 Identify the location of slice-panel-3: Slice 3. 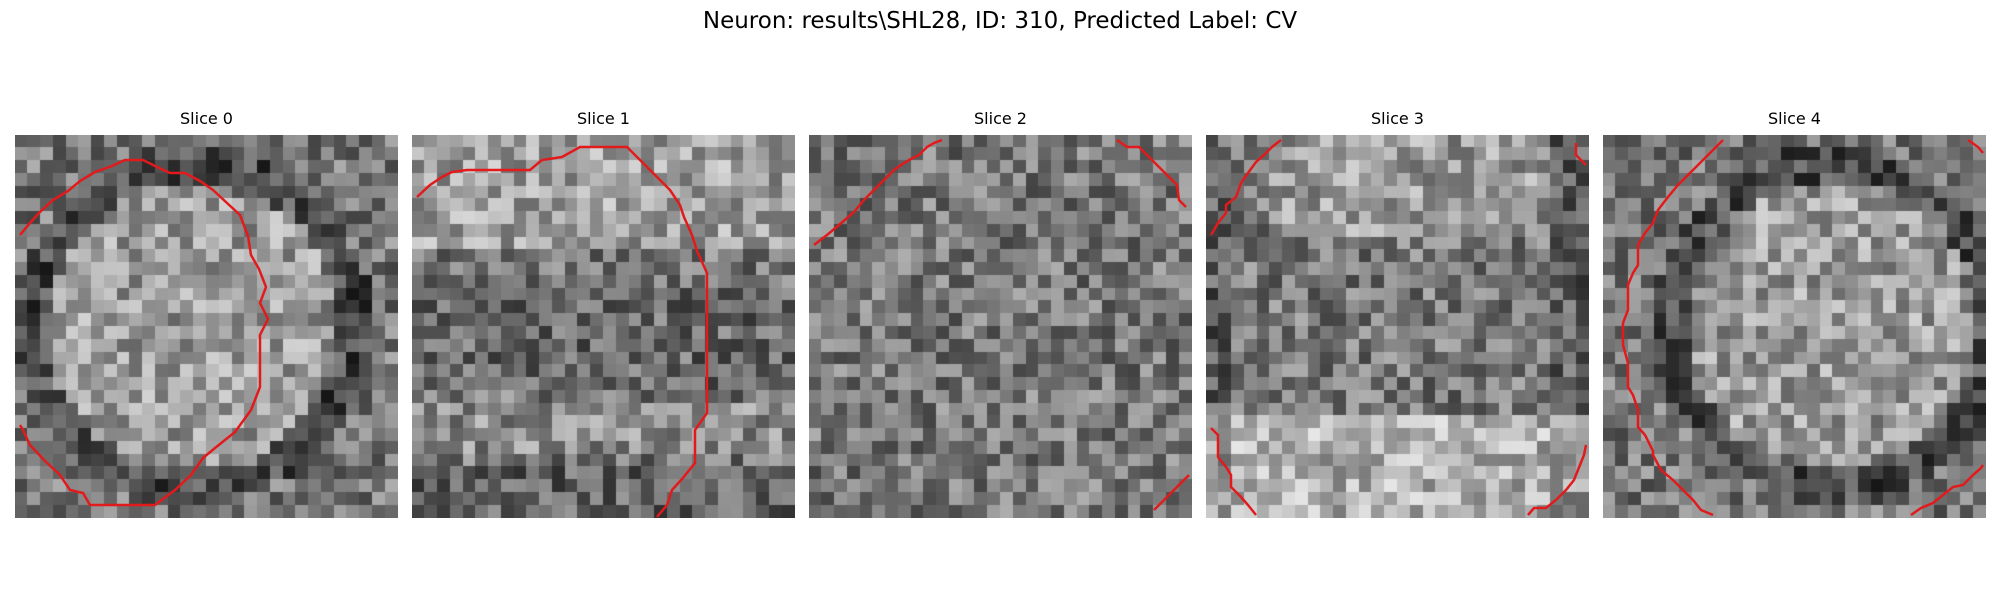
(1397, 313).